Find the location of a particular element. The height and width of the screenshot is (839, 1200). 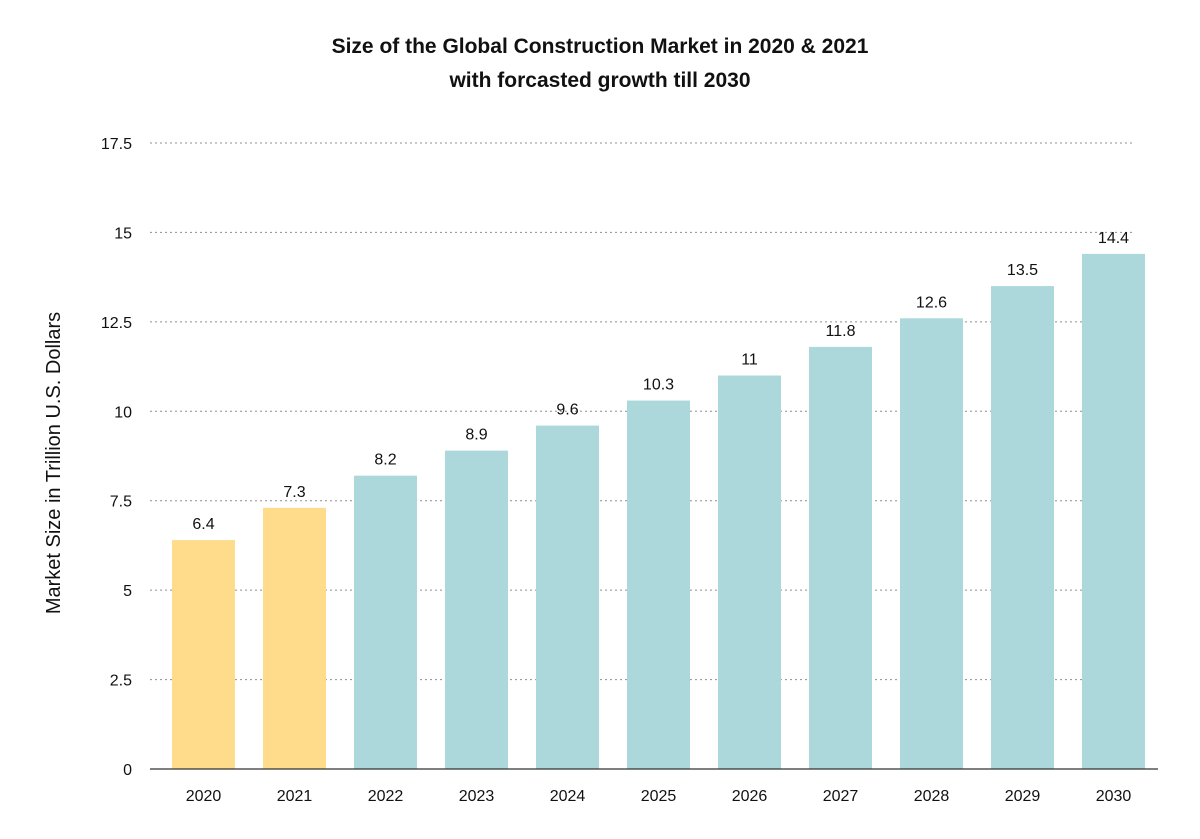

x-tick-label: 2020 is located at coordinates (204, 796).